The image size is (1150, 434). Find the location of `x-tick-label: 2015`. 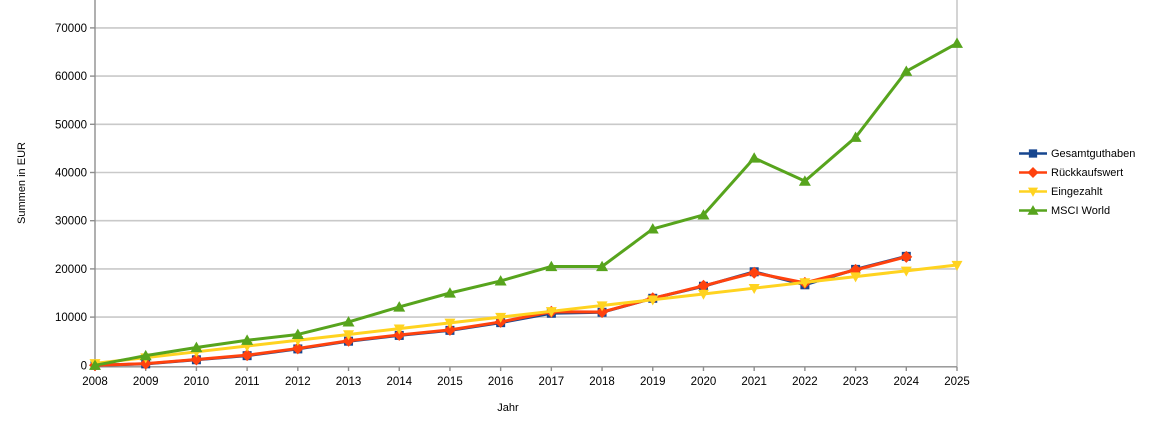

x-tick-label: 2015 is located at coordinates (450, 382).